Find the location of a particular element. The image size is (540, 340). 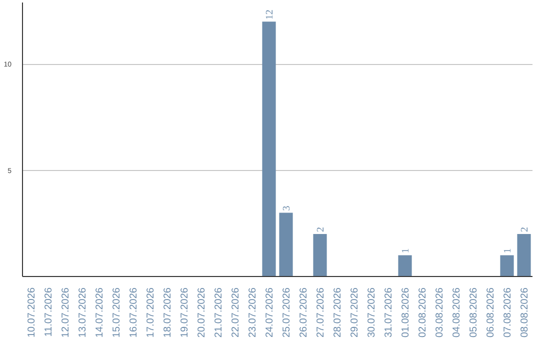

x-tick-label: 21.07.2026 is located at coordinates (219, 312).